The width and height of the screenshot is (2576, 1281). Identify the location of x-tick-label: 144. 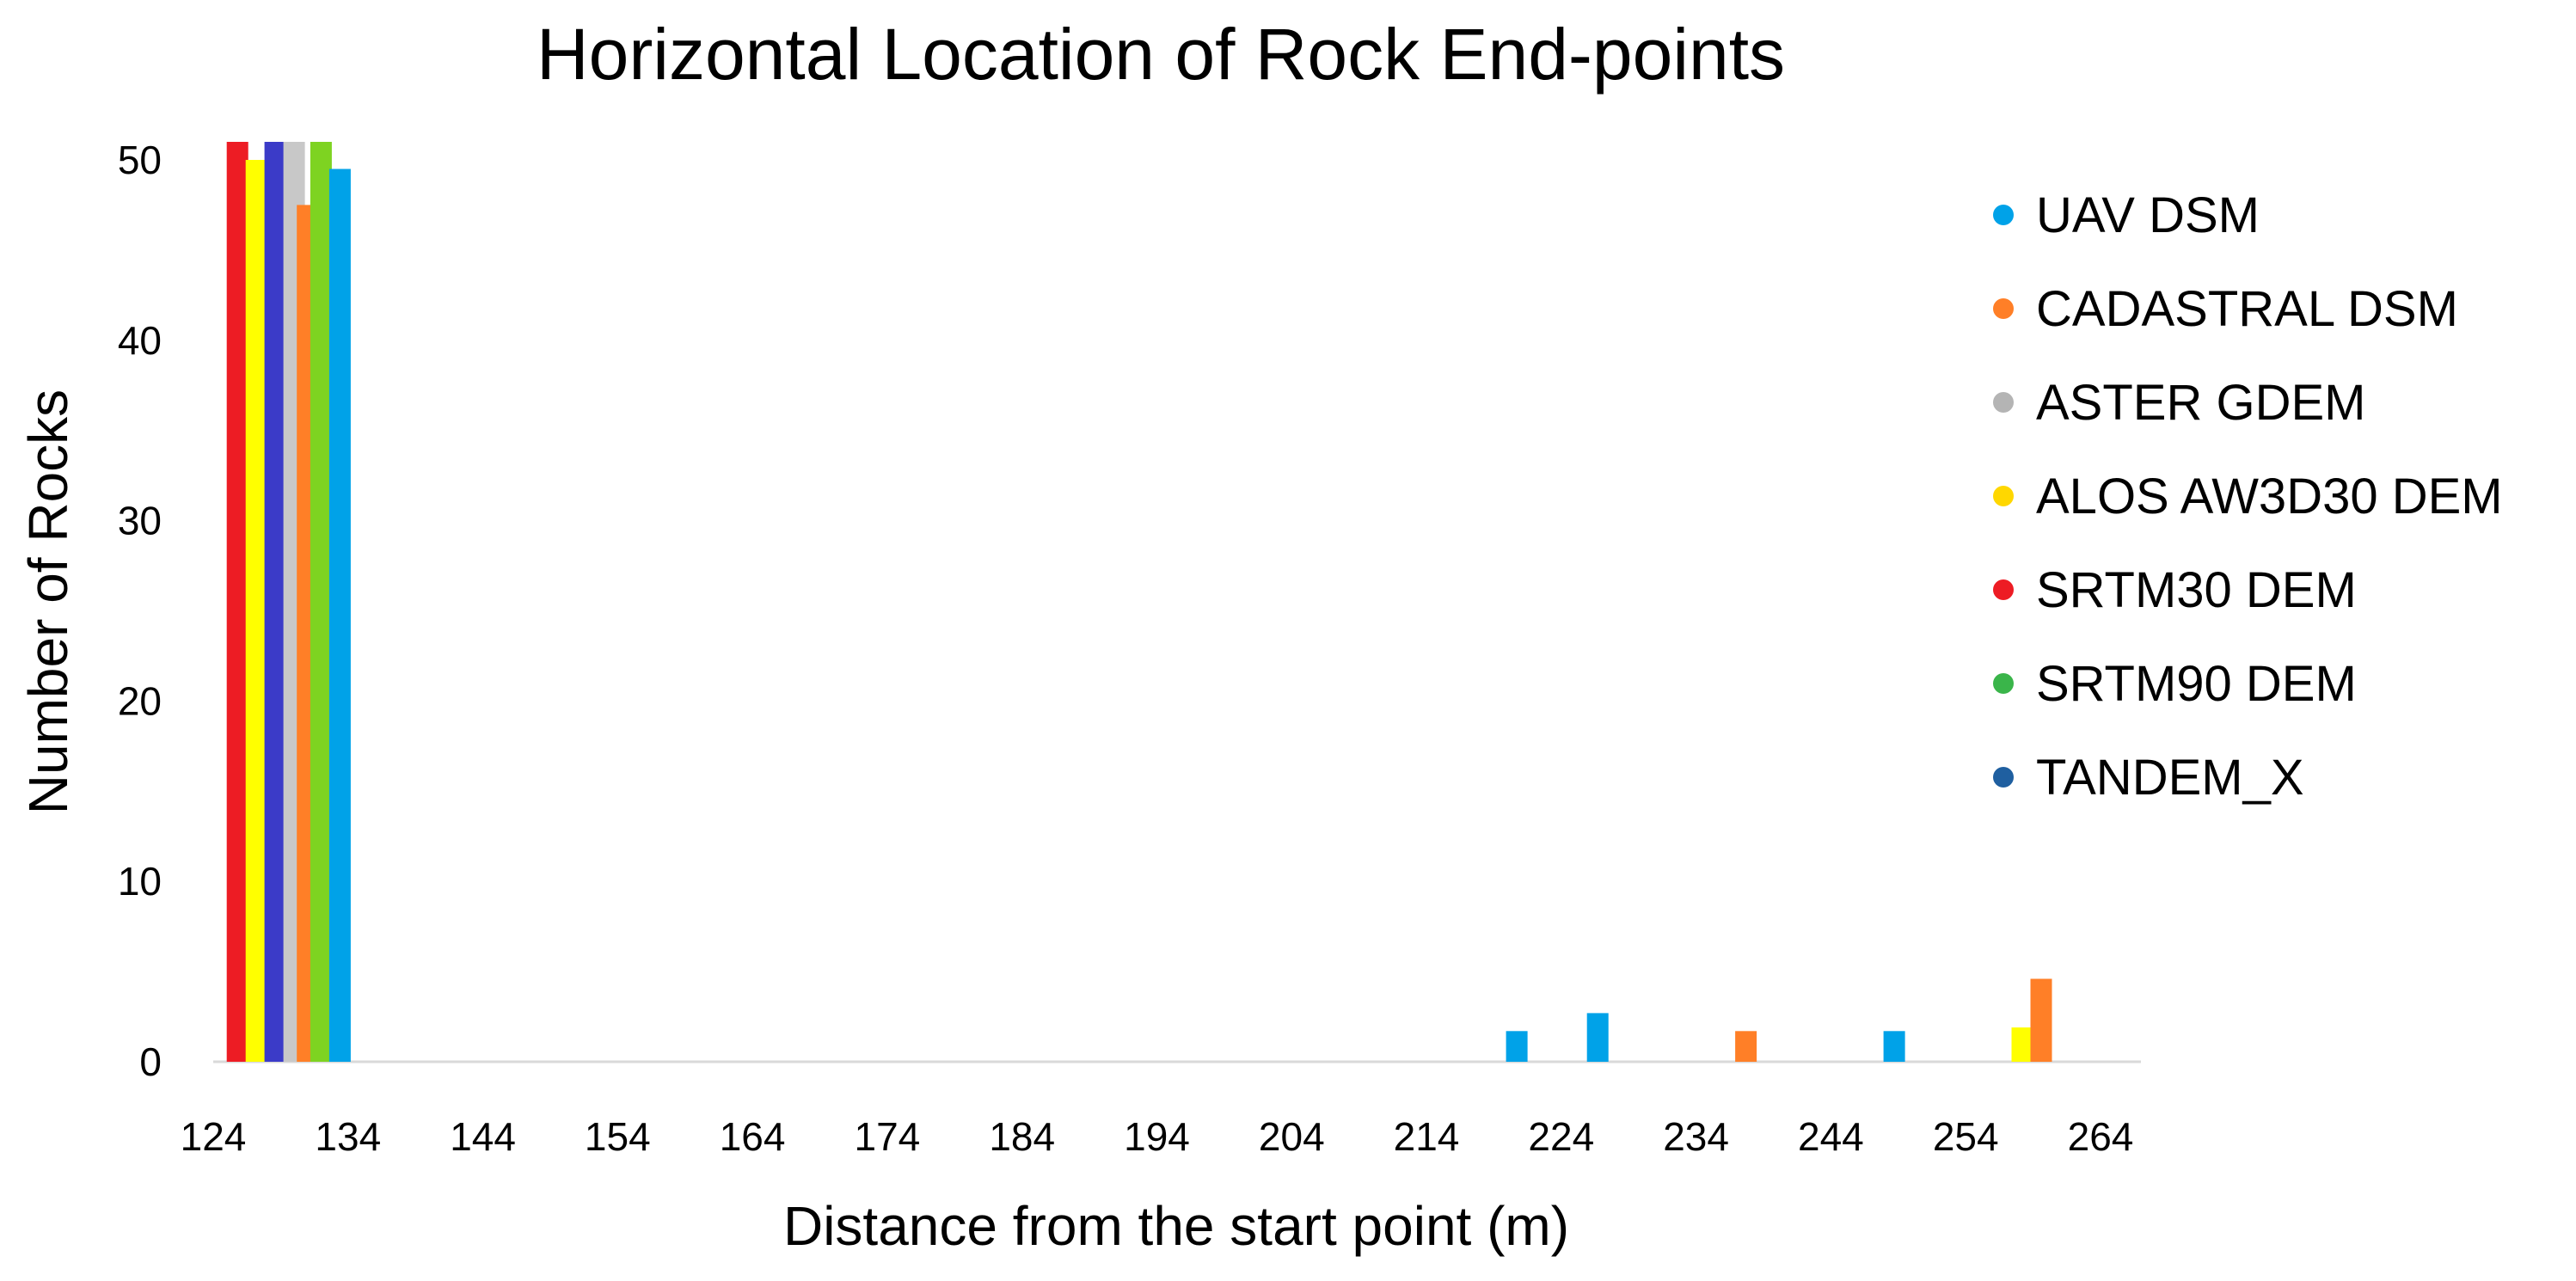
(483, 1136).